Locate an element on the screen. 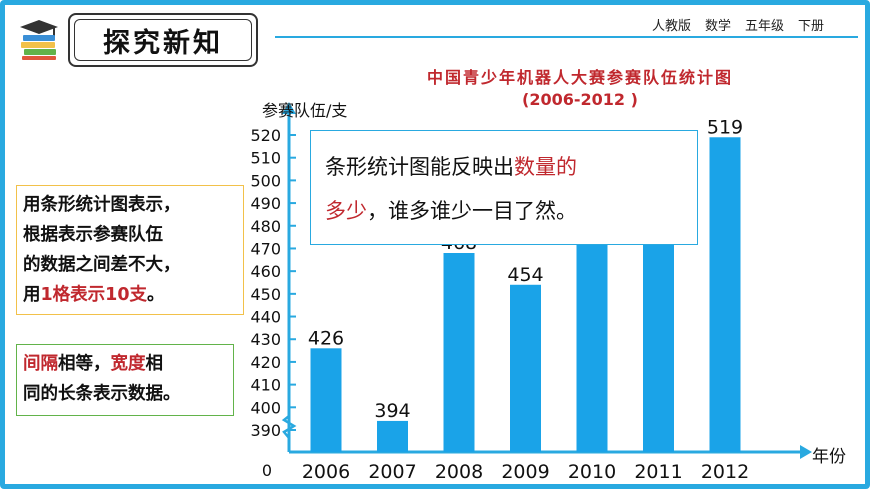  callout-text: ，谁多谁少一目了然。 is located at coordinates (472, 211).